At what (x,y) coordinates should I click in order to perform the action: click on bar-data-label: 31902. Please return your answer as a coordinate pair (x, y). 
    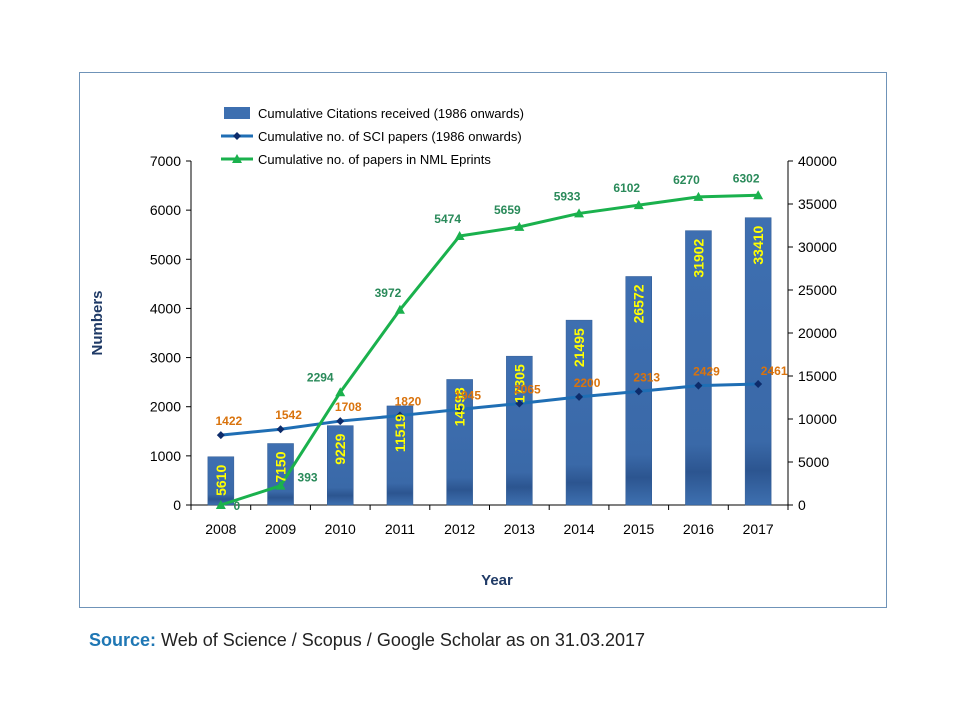
    Looking at the image, I should click on (698, 257).